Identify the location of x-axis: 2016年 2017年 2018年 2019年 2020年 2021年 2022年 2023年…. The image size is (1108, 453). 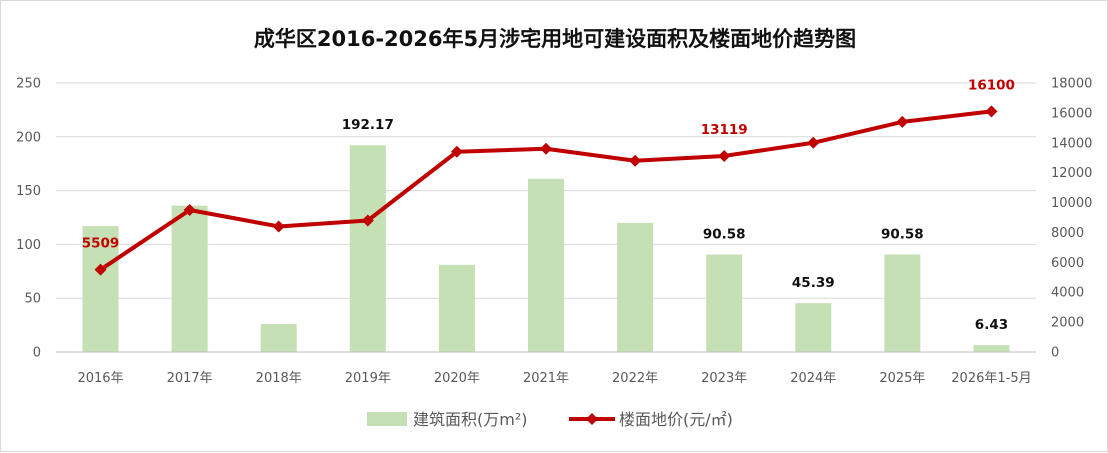
(546, 368).